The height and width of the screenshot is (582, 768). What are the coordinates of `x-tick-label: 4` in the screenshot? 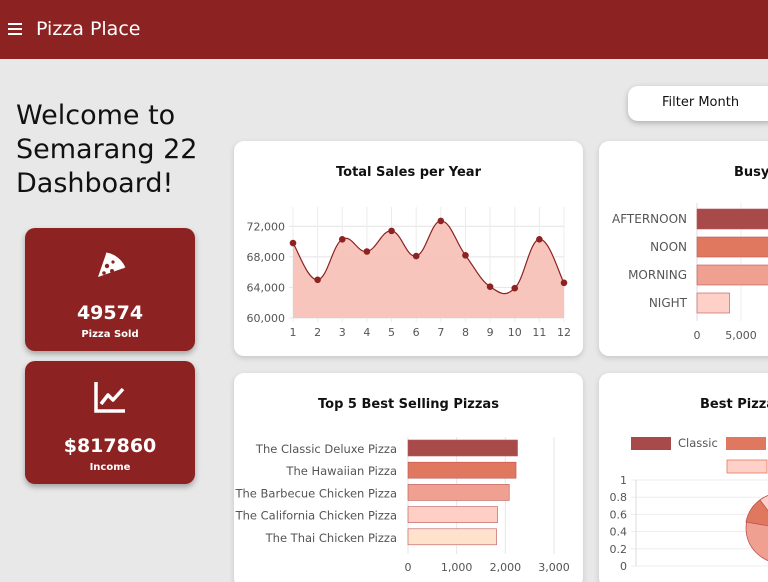 It's located at (366, 332).